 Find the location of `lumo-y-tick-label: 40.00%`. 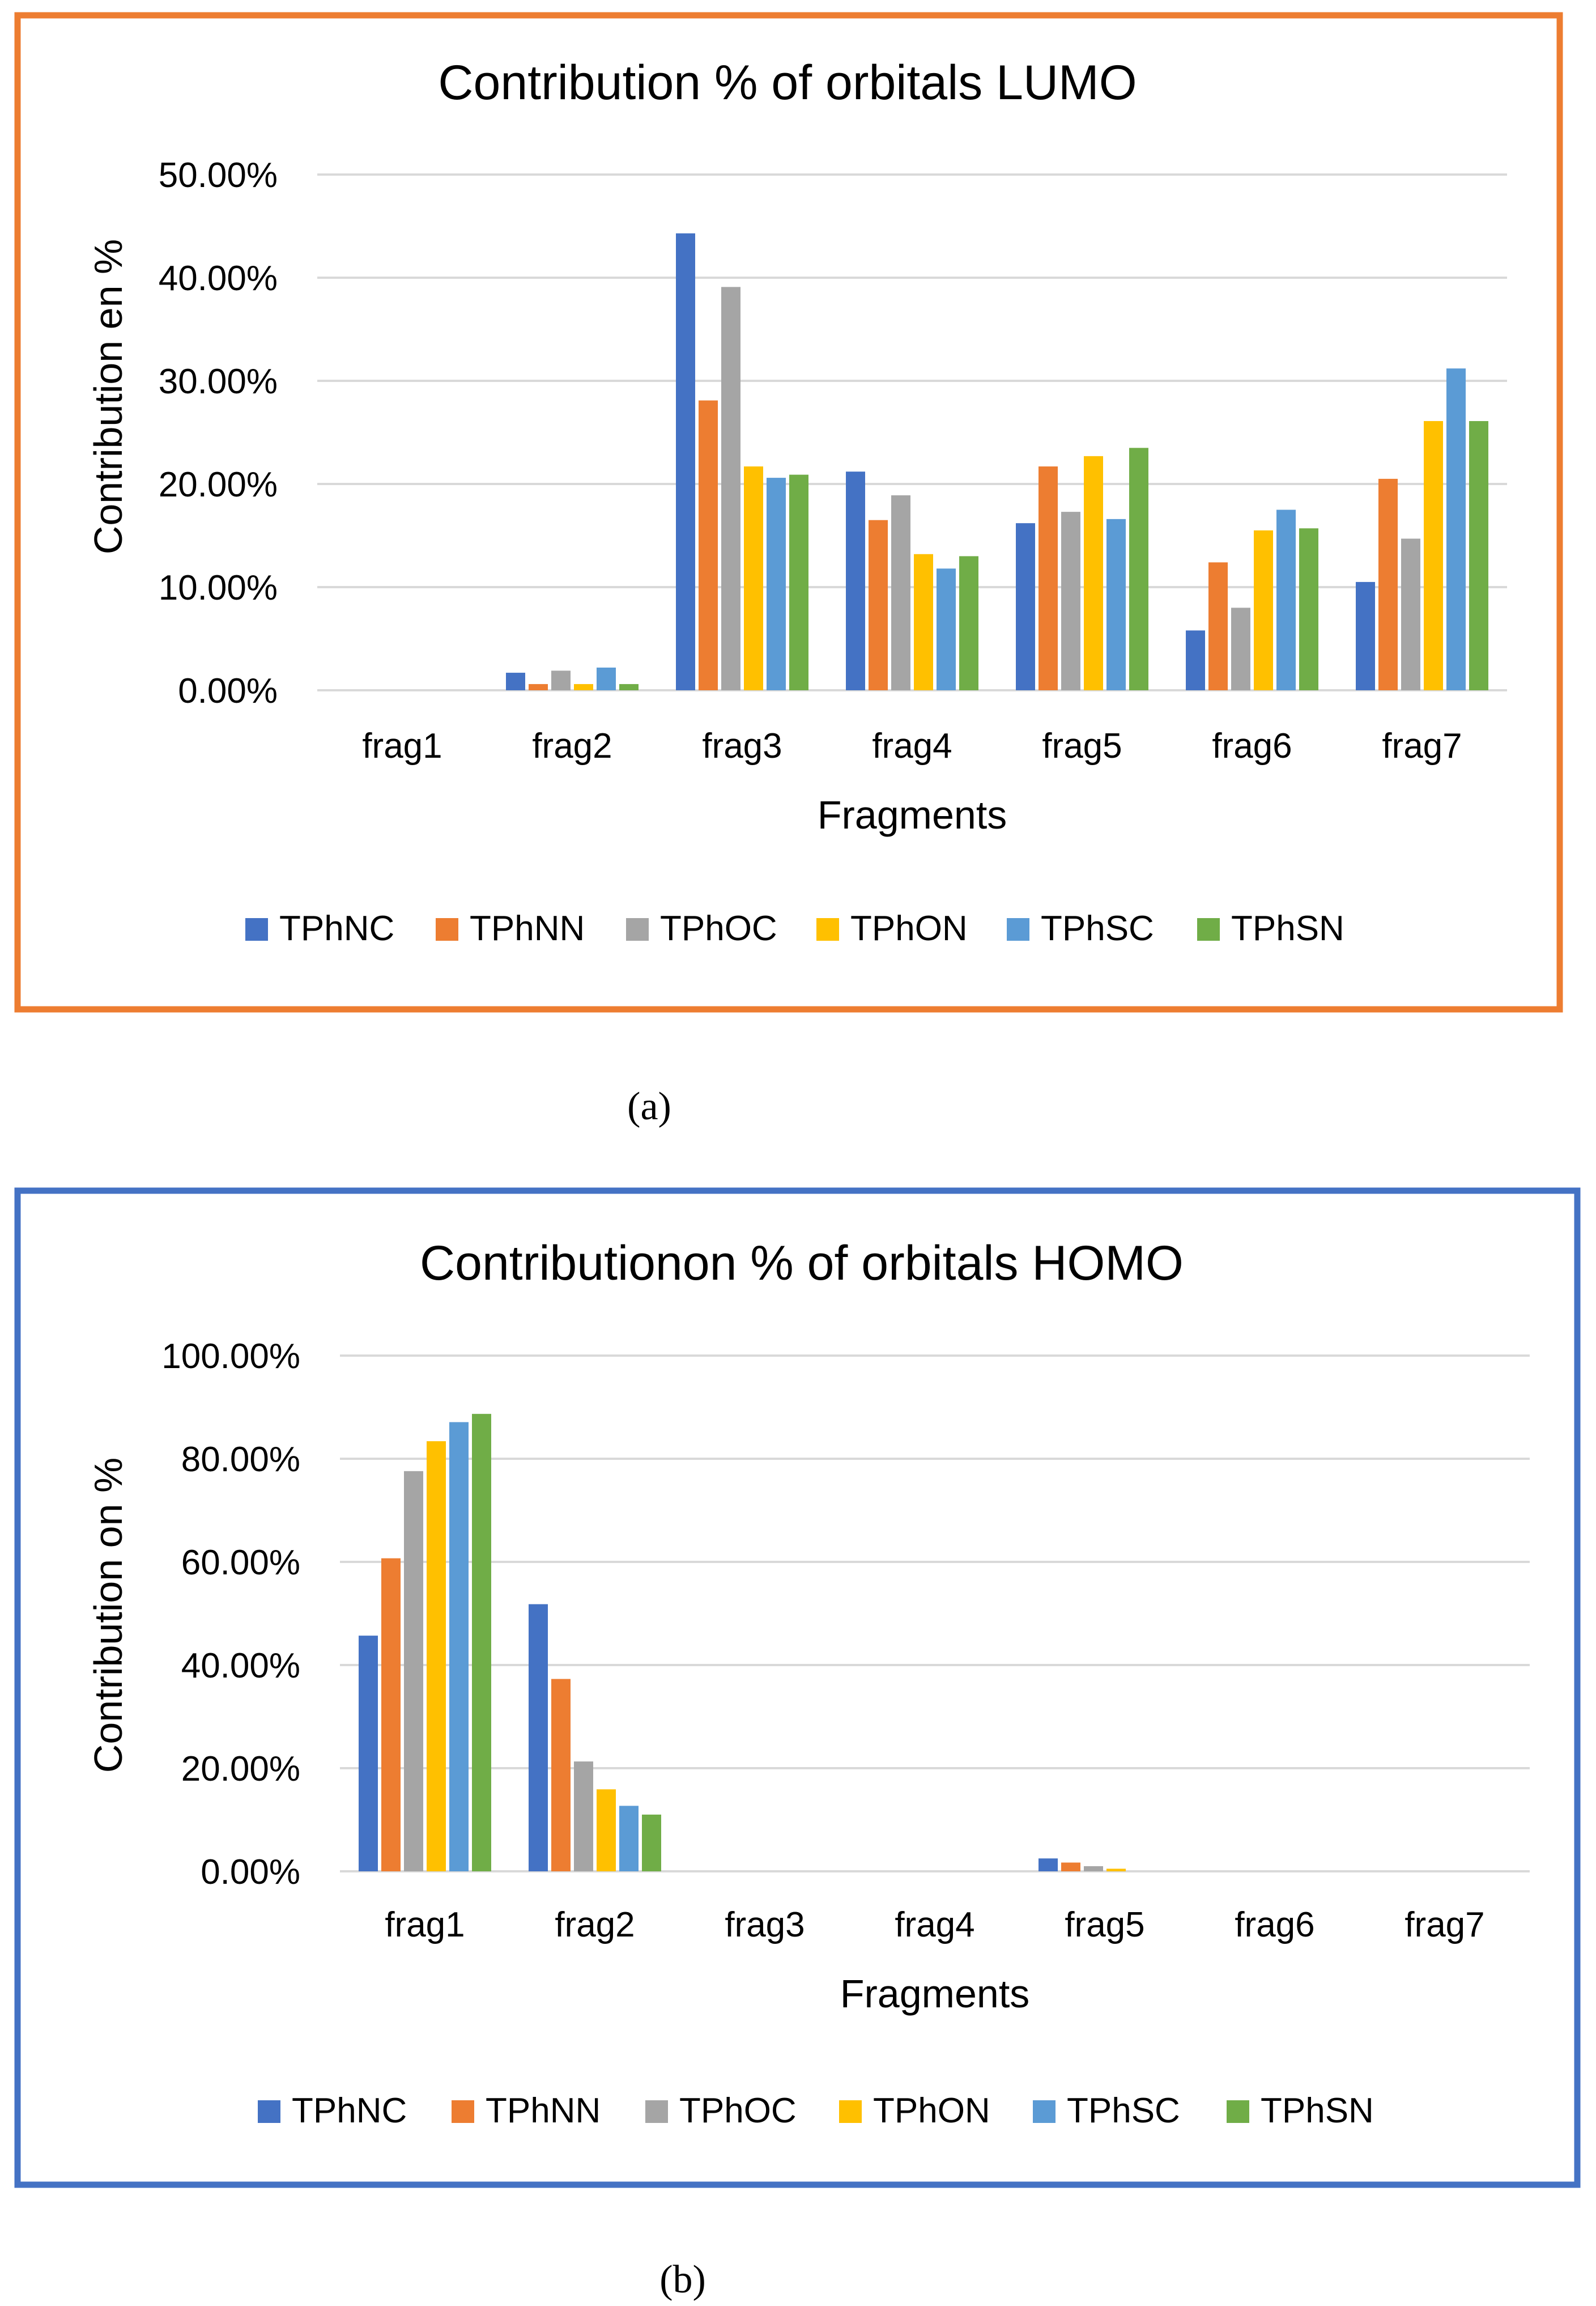

lumo-y-tick-label: 40.00% is located at coordinates (218, 278).